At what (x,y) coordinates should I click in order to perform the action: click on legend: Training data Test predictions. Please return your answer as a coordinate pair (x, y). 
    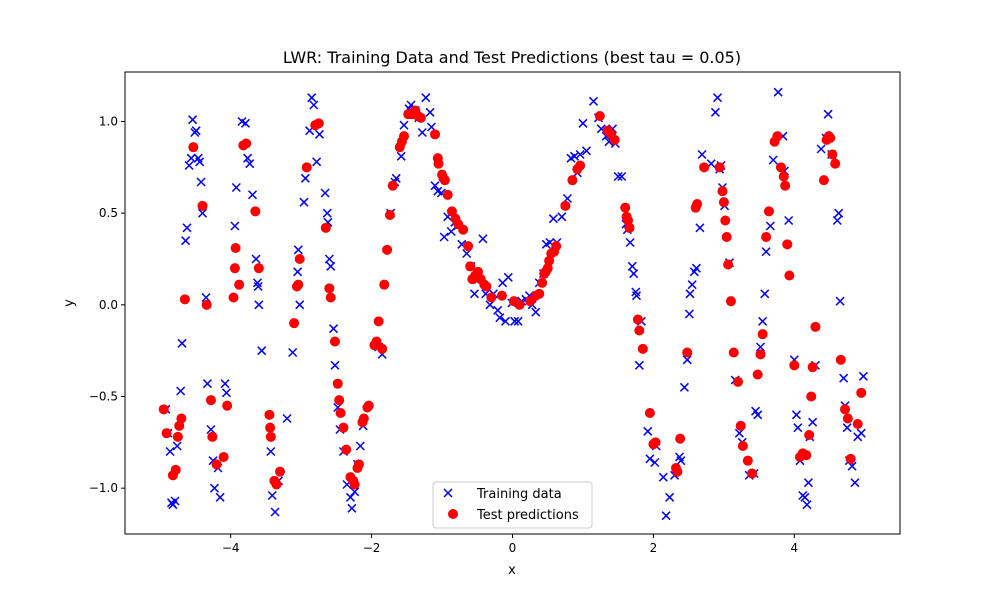
    Looking at the image, I should click on (512, 505).